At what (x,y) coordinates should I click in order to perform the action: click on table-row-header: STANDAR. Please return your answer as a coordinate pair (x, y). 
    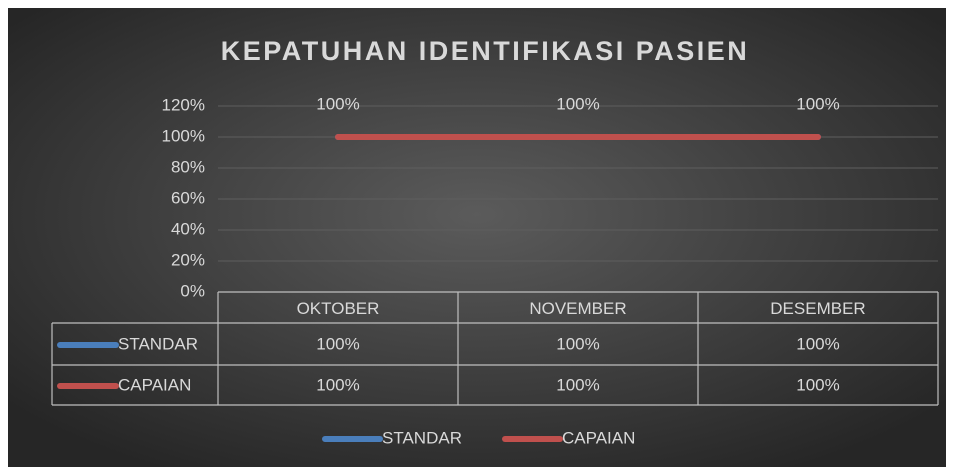
    Looking at the image, I should click on (158, 343).